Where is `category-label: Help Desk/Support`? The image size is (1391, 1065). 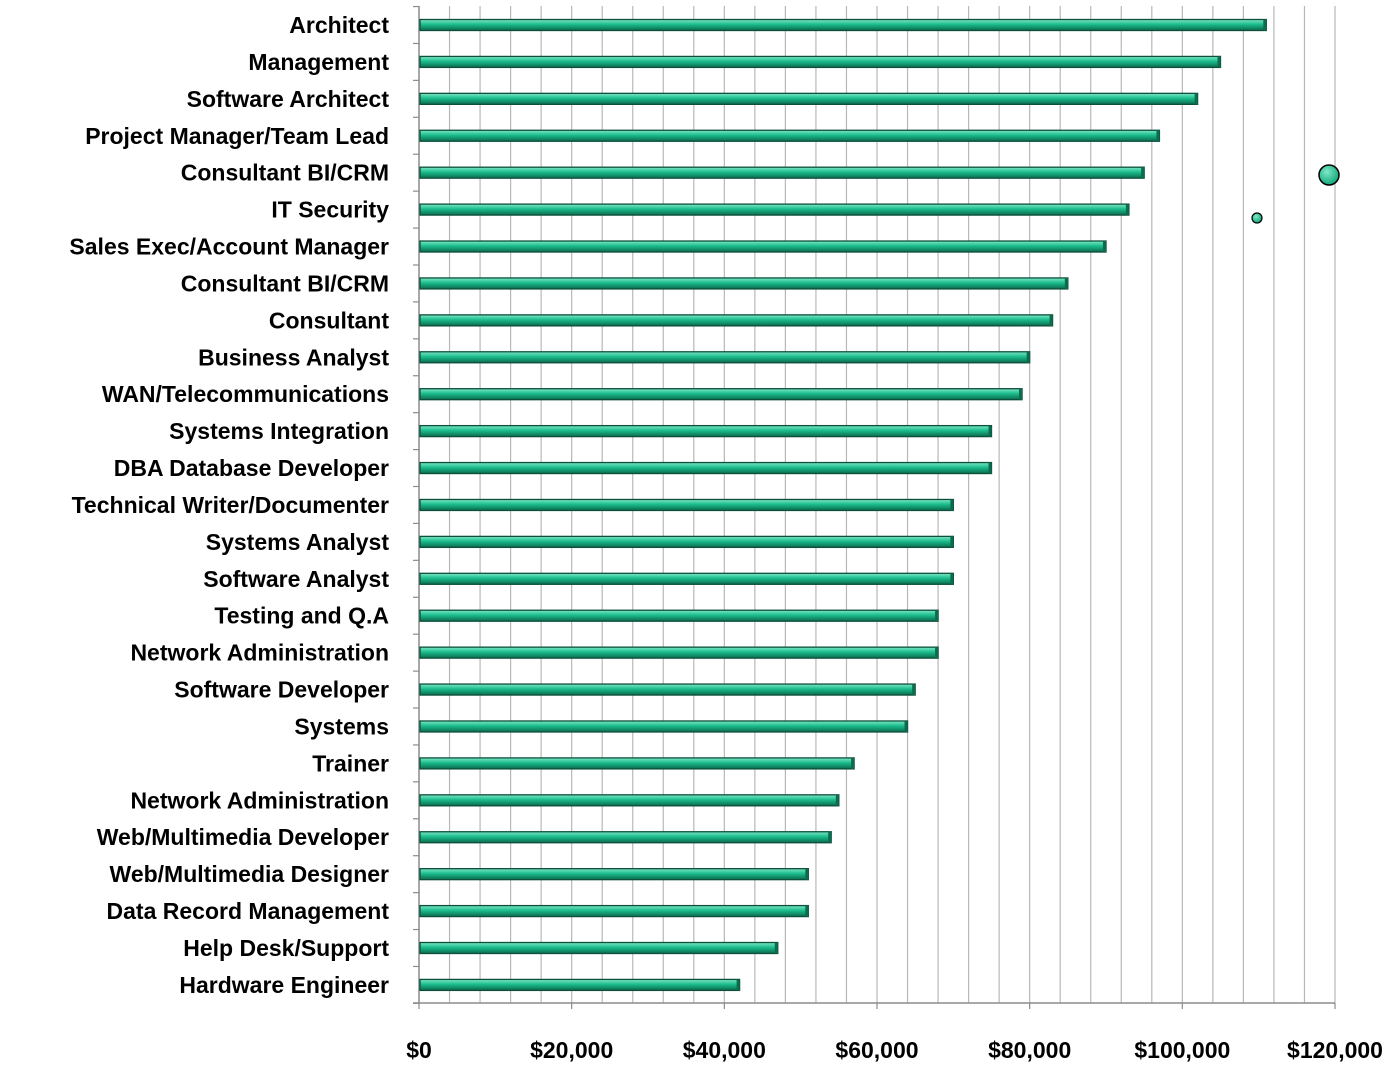
category-label: Help Desk/Support is located at coordinates (286, 948).